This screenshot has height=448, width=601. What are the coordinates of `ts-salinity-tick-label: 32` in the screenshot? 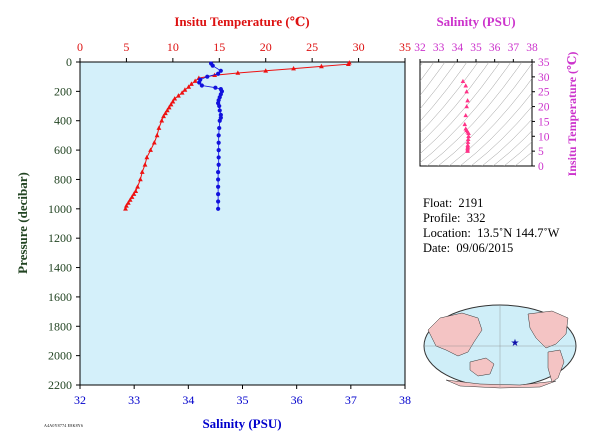 It's located at (420, 48).